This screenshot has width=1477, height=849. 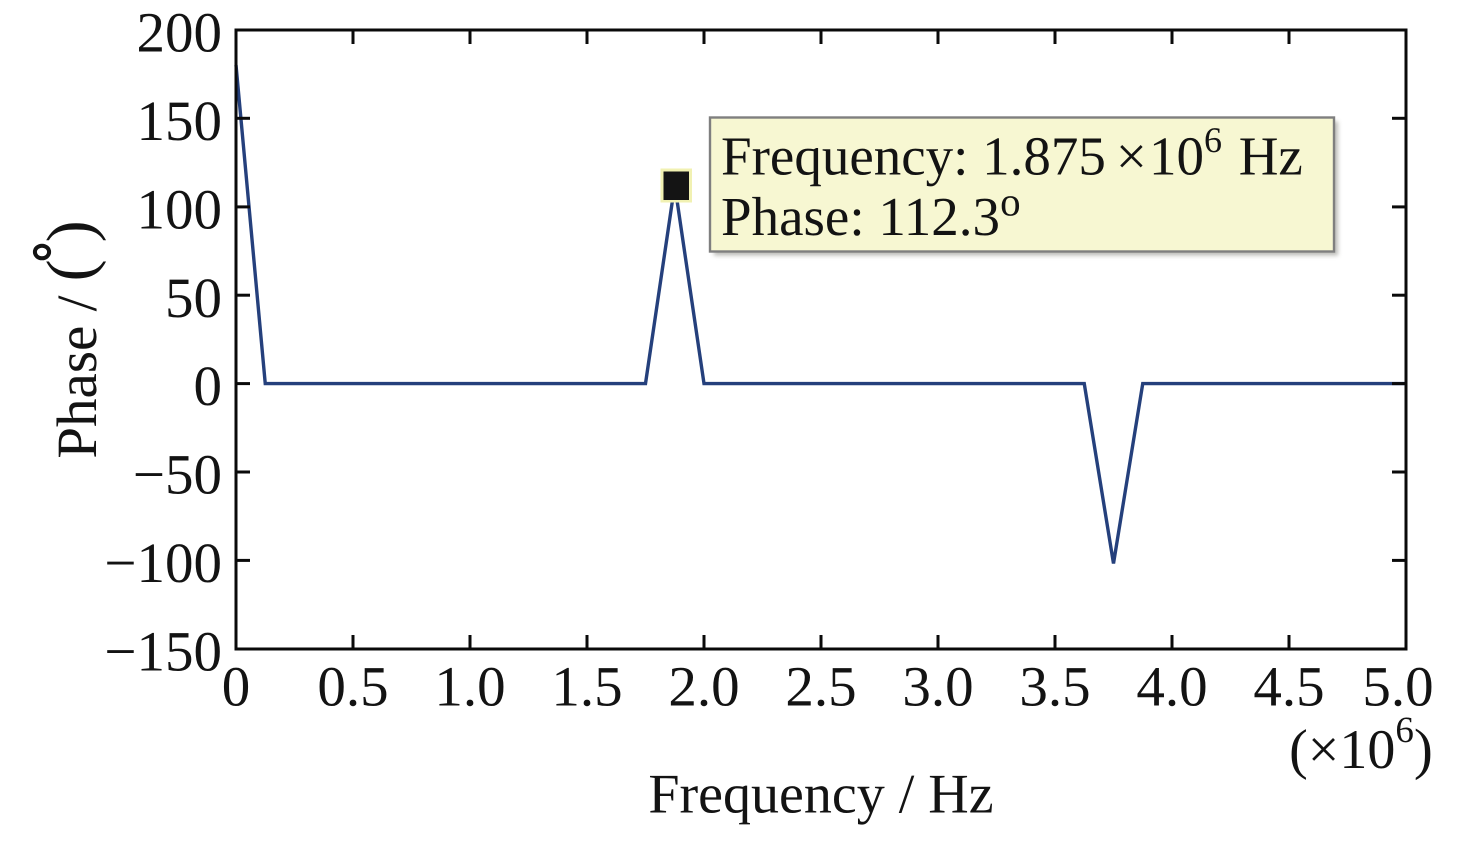 What do you see at coordinates (820, 795) in the screenshot?
I see `svg-text: Frequency / Hz` at bounding box center [820, 795].